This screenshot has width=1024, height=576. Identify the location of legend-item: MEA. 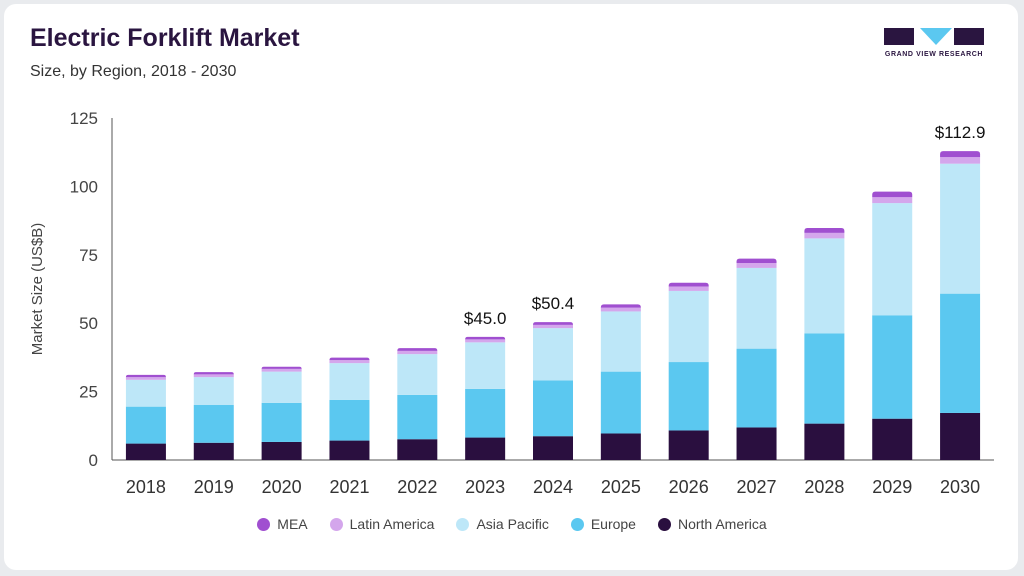
(282, 524).